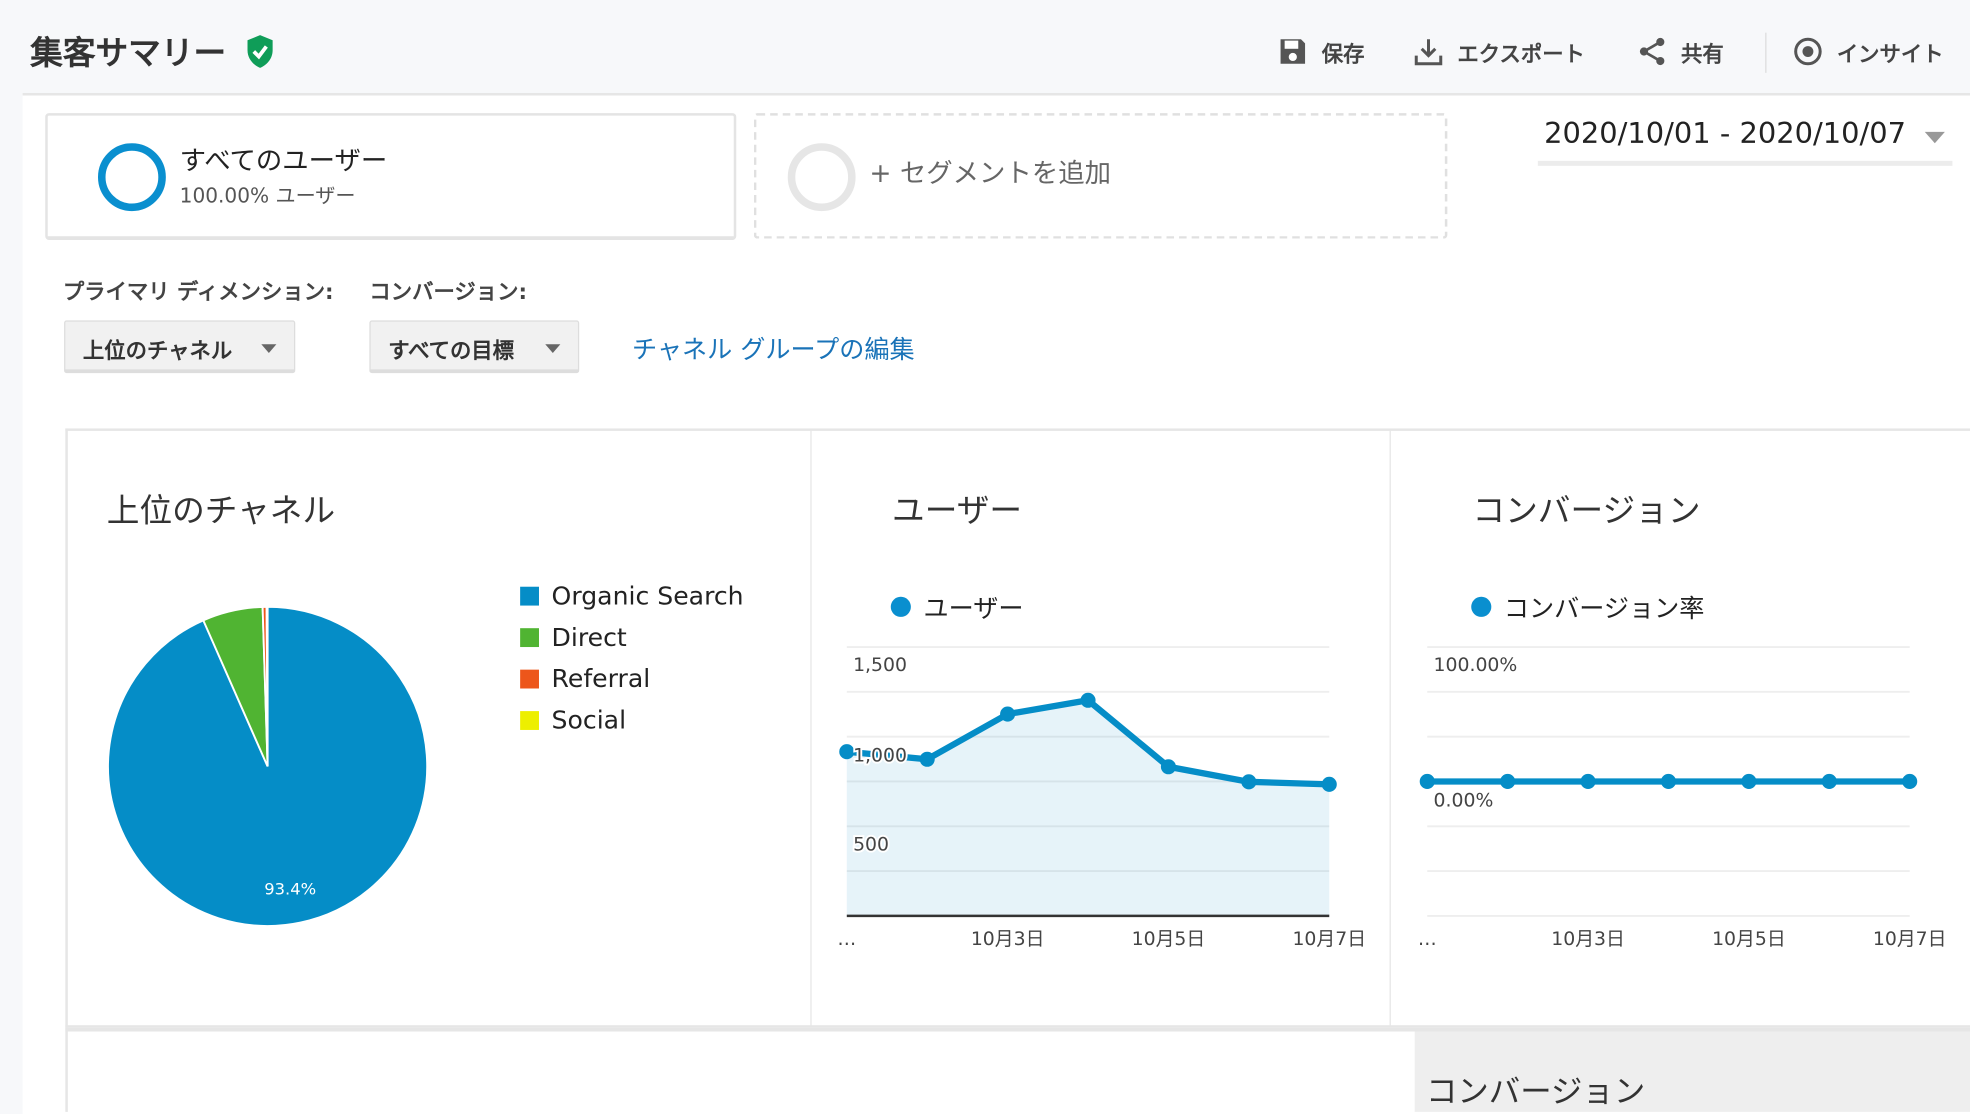 This screenshot has width=1970, height=1114. I want to click on segment-all-users: すべてのユーザー 100.00% ユーザー, so click(391, 176).